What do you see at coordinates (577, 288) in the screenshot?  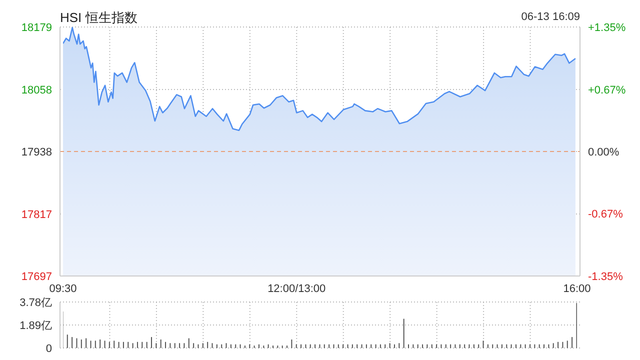 I see `x-tick-label: 16:00` at bounding box center [577, 288].